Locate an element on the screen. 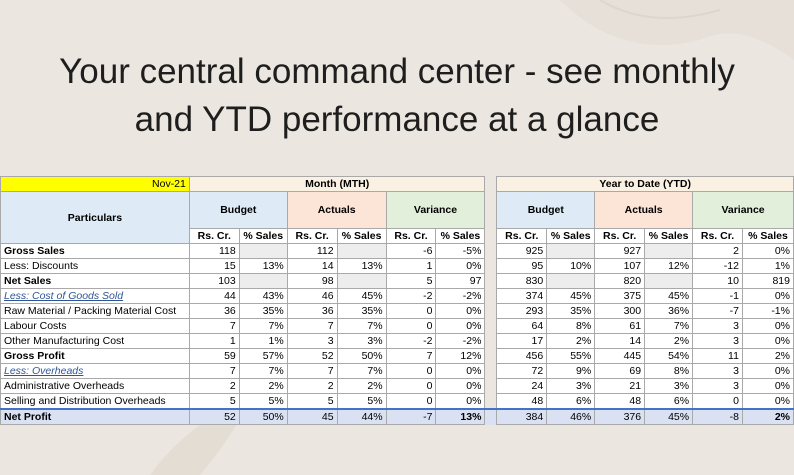  value-cell: 52 is located at coordinates (214, 416).